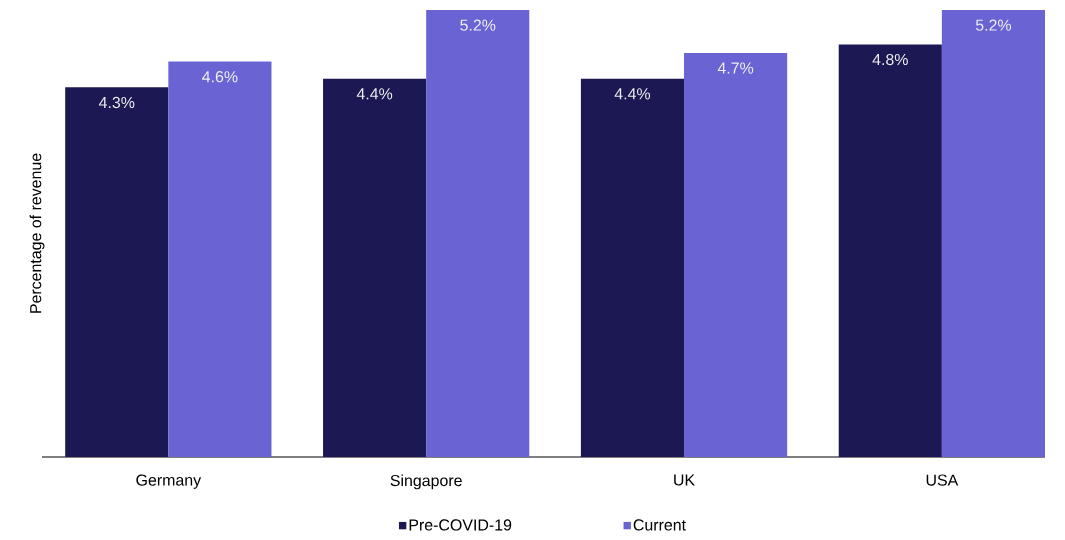 The height and width of the screenshot is (540, 1065). What do you see at coordinates (460, 525) in the screenshot?
I see `legend-label: Pre-COVID-19` at bounding box center [460, 525].